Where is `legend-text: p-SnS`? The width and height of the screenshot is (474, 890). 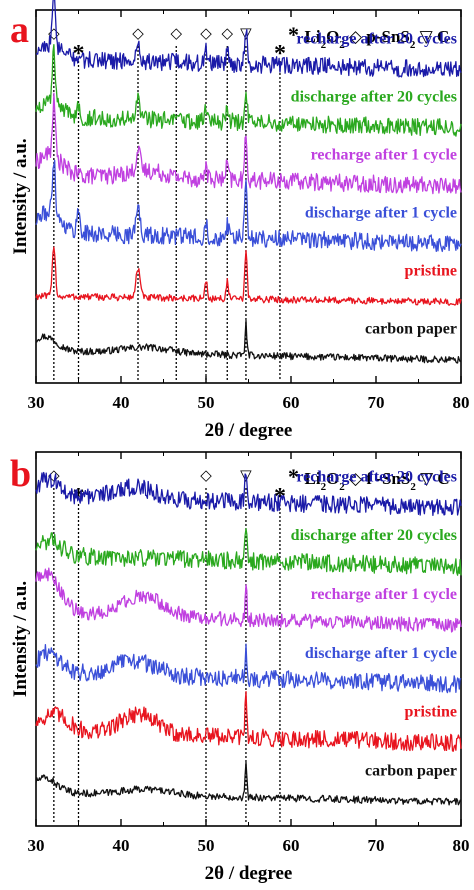 legend-text: p-SnS is located at coordinates (387, 36).